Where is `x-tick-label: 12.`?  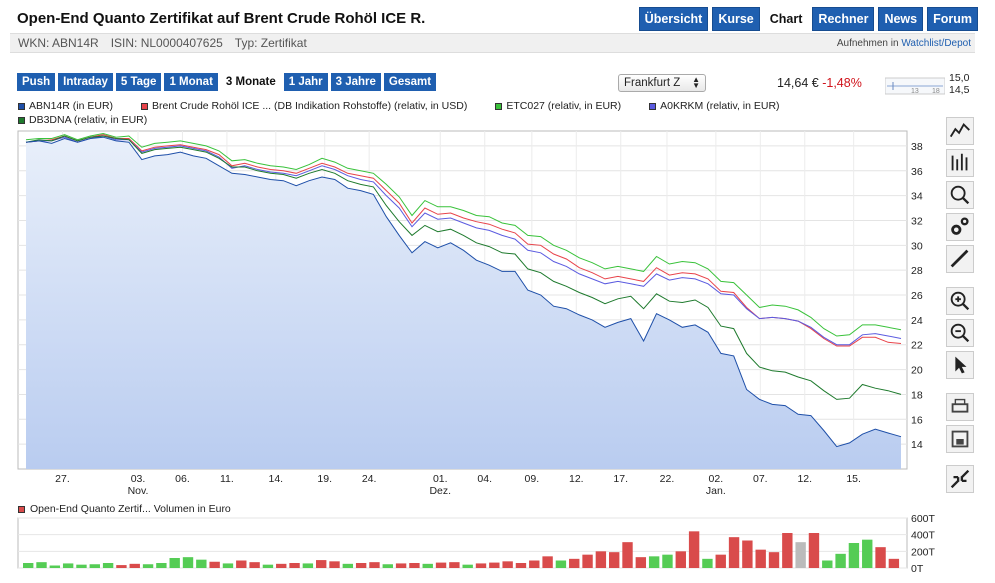
x-tick-label: 12. is located at coordinates (804, 479).